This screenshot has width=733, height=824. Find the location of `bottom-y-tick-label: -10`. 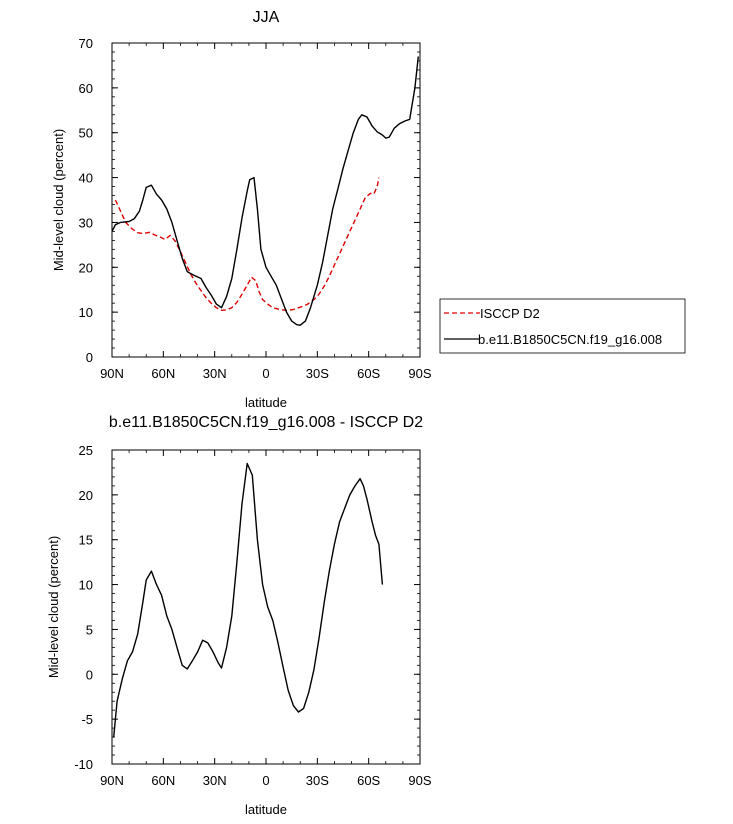

bottom-y-tick-label: -10 is located at coordinates (83, 764).